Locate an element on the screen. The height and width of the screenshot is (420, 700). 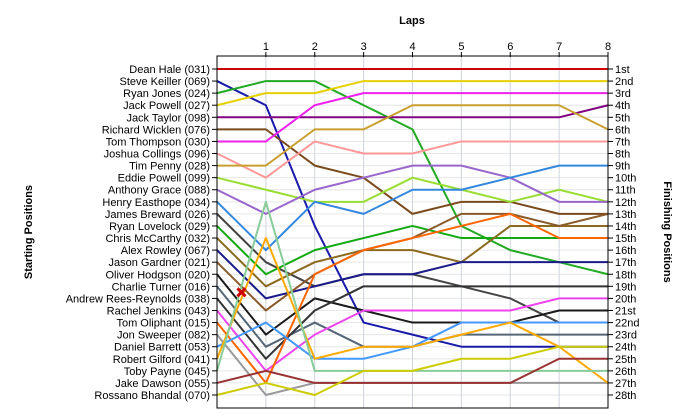
finish-label: 20th is located at coordinates (625, 299).